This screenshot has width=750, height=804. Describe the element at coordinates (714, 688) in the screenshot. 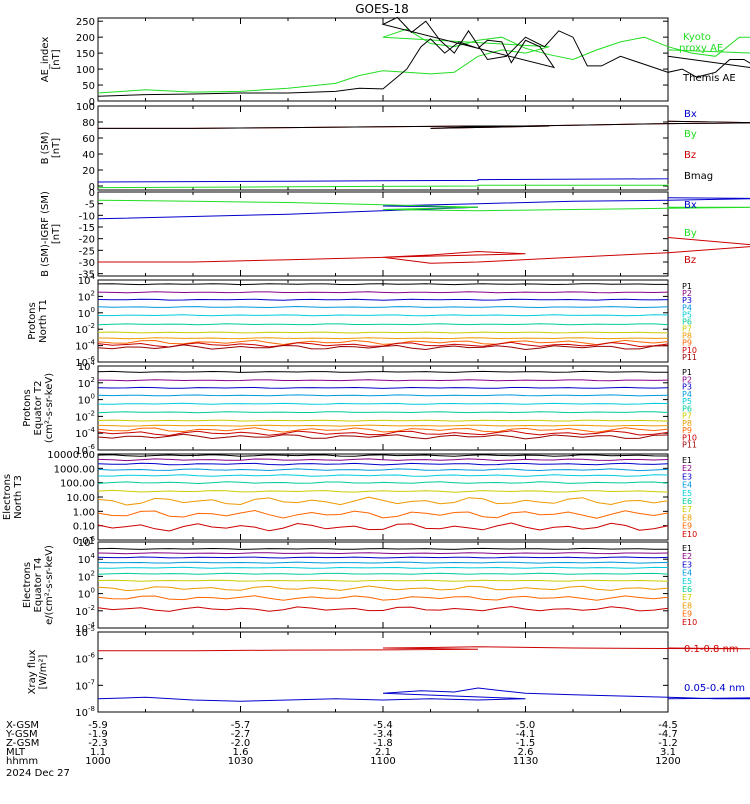

I see `legend-short-band: 0.05-0.4 nm` at that location.